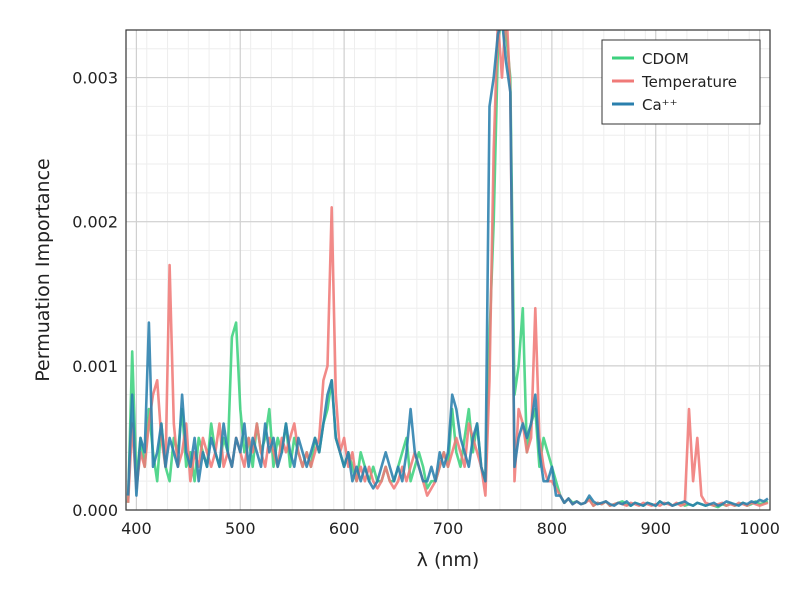 The height and width of the screenshot is (604, 800). Describe the element at coordinates (759, 528) in the screenshot. I see `x-tick-label: 1000` at that location.